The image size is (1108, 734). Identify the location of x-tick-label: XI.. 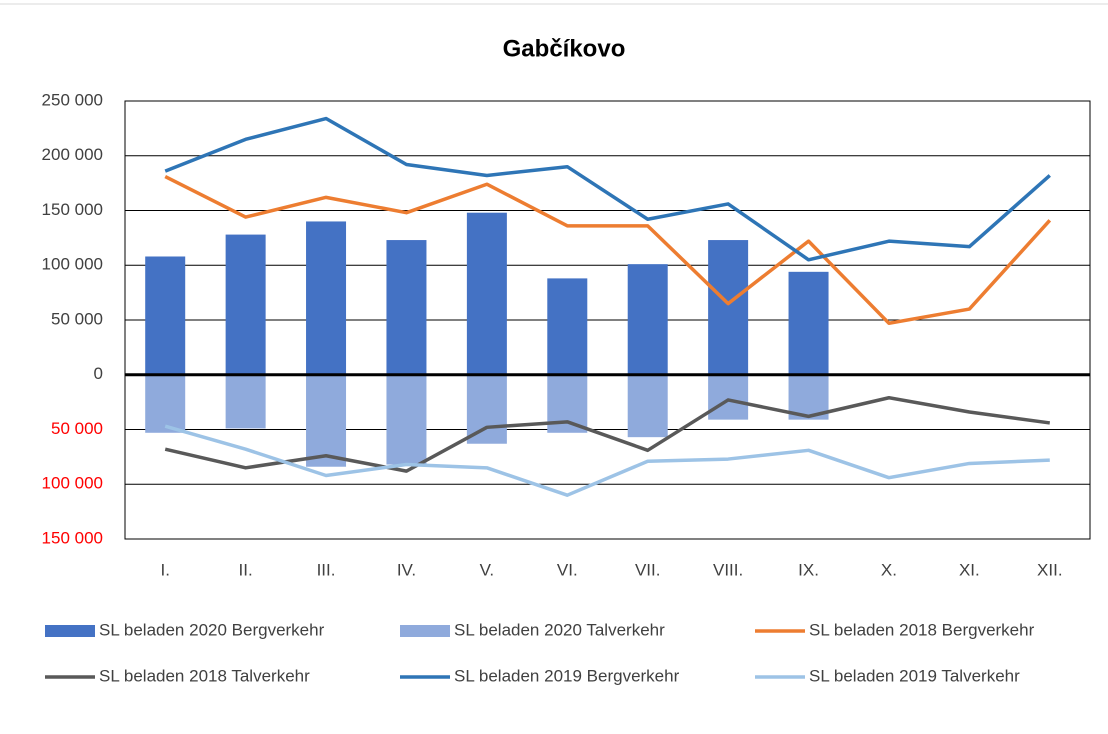
(969, 569).